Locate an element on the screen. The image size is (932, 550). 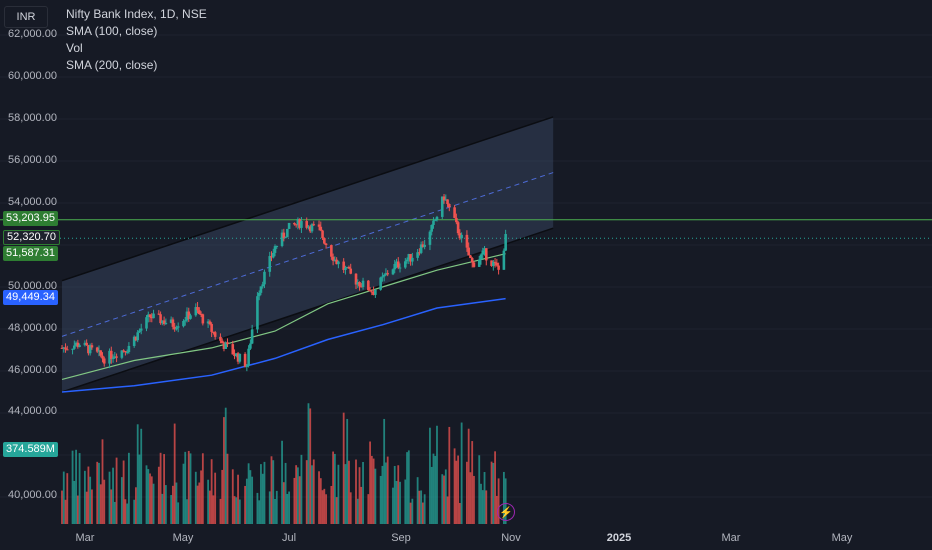
price-tick: 54,000.00 is located at coordinates (32, 202).